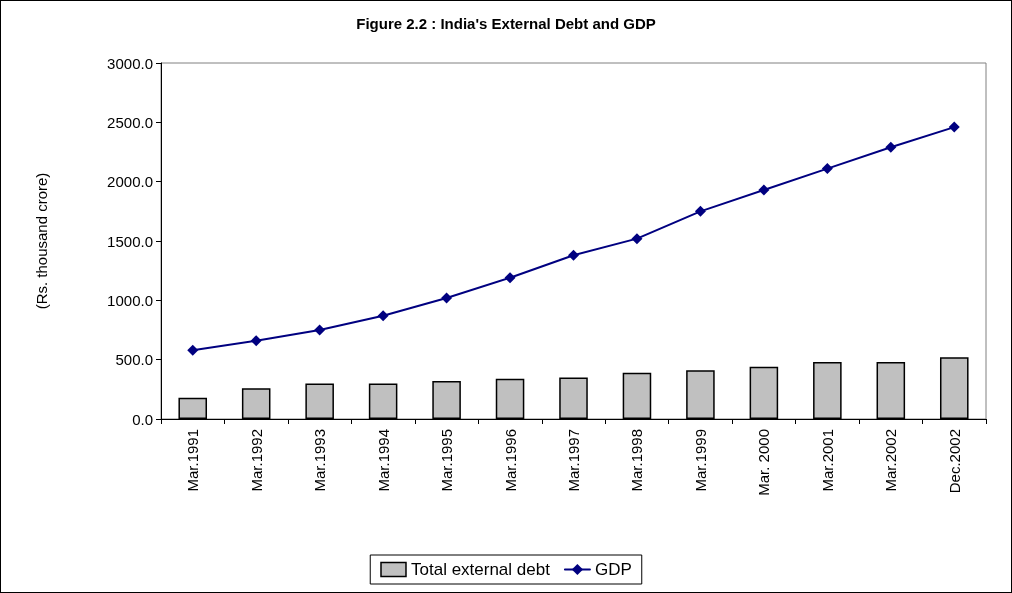 The width and height of the screenshot is (1012, 593). I want to click on x-tick-label: Mar.2001, so click(827, 460).